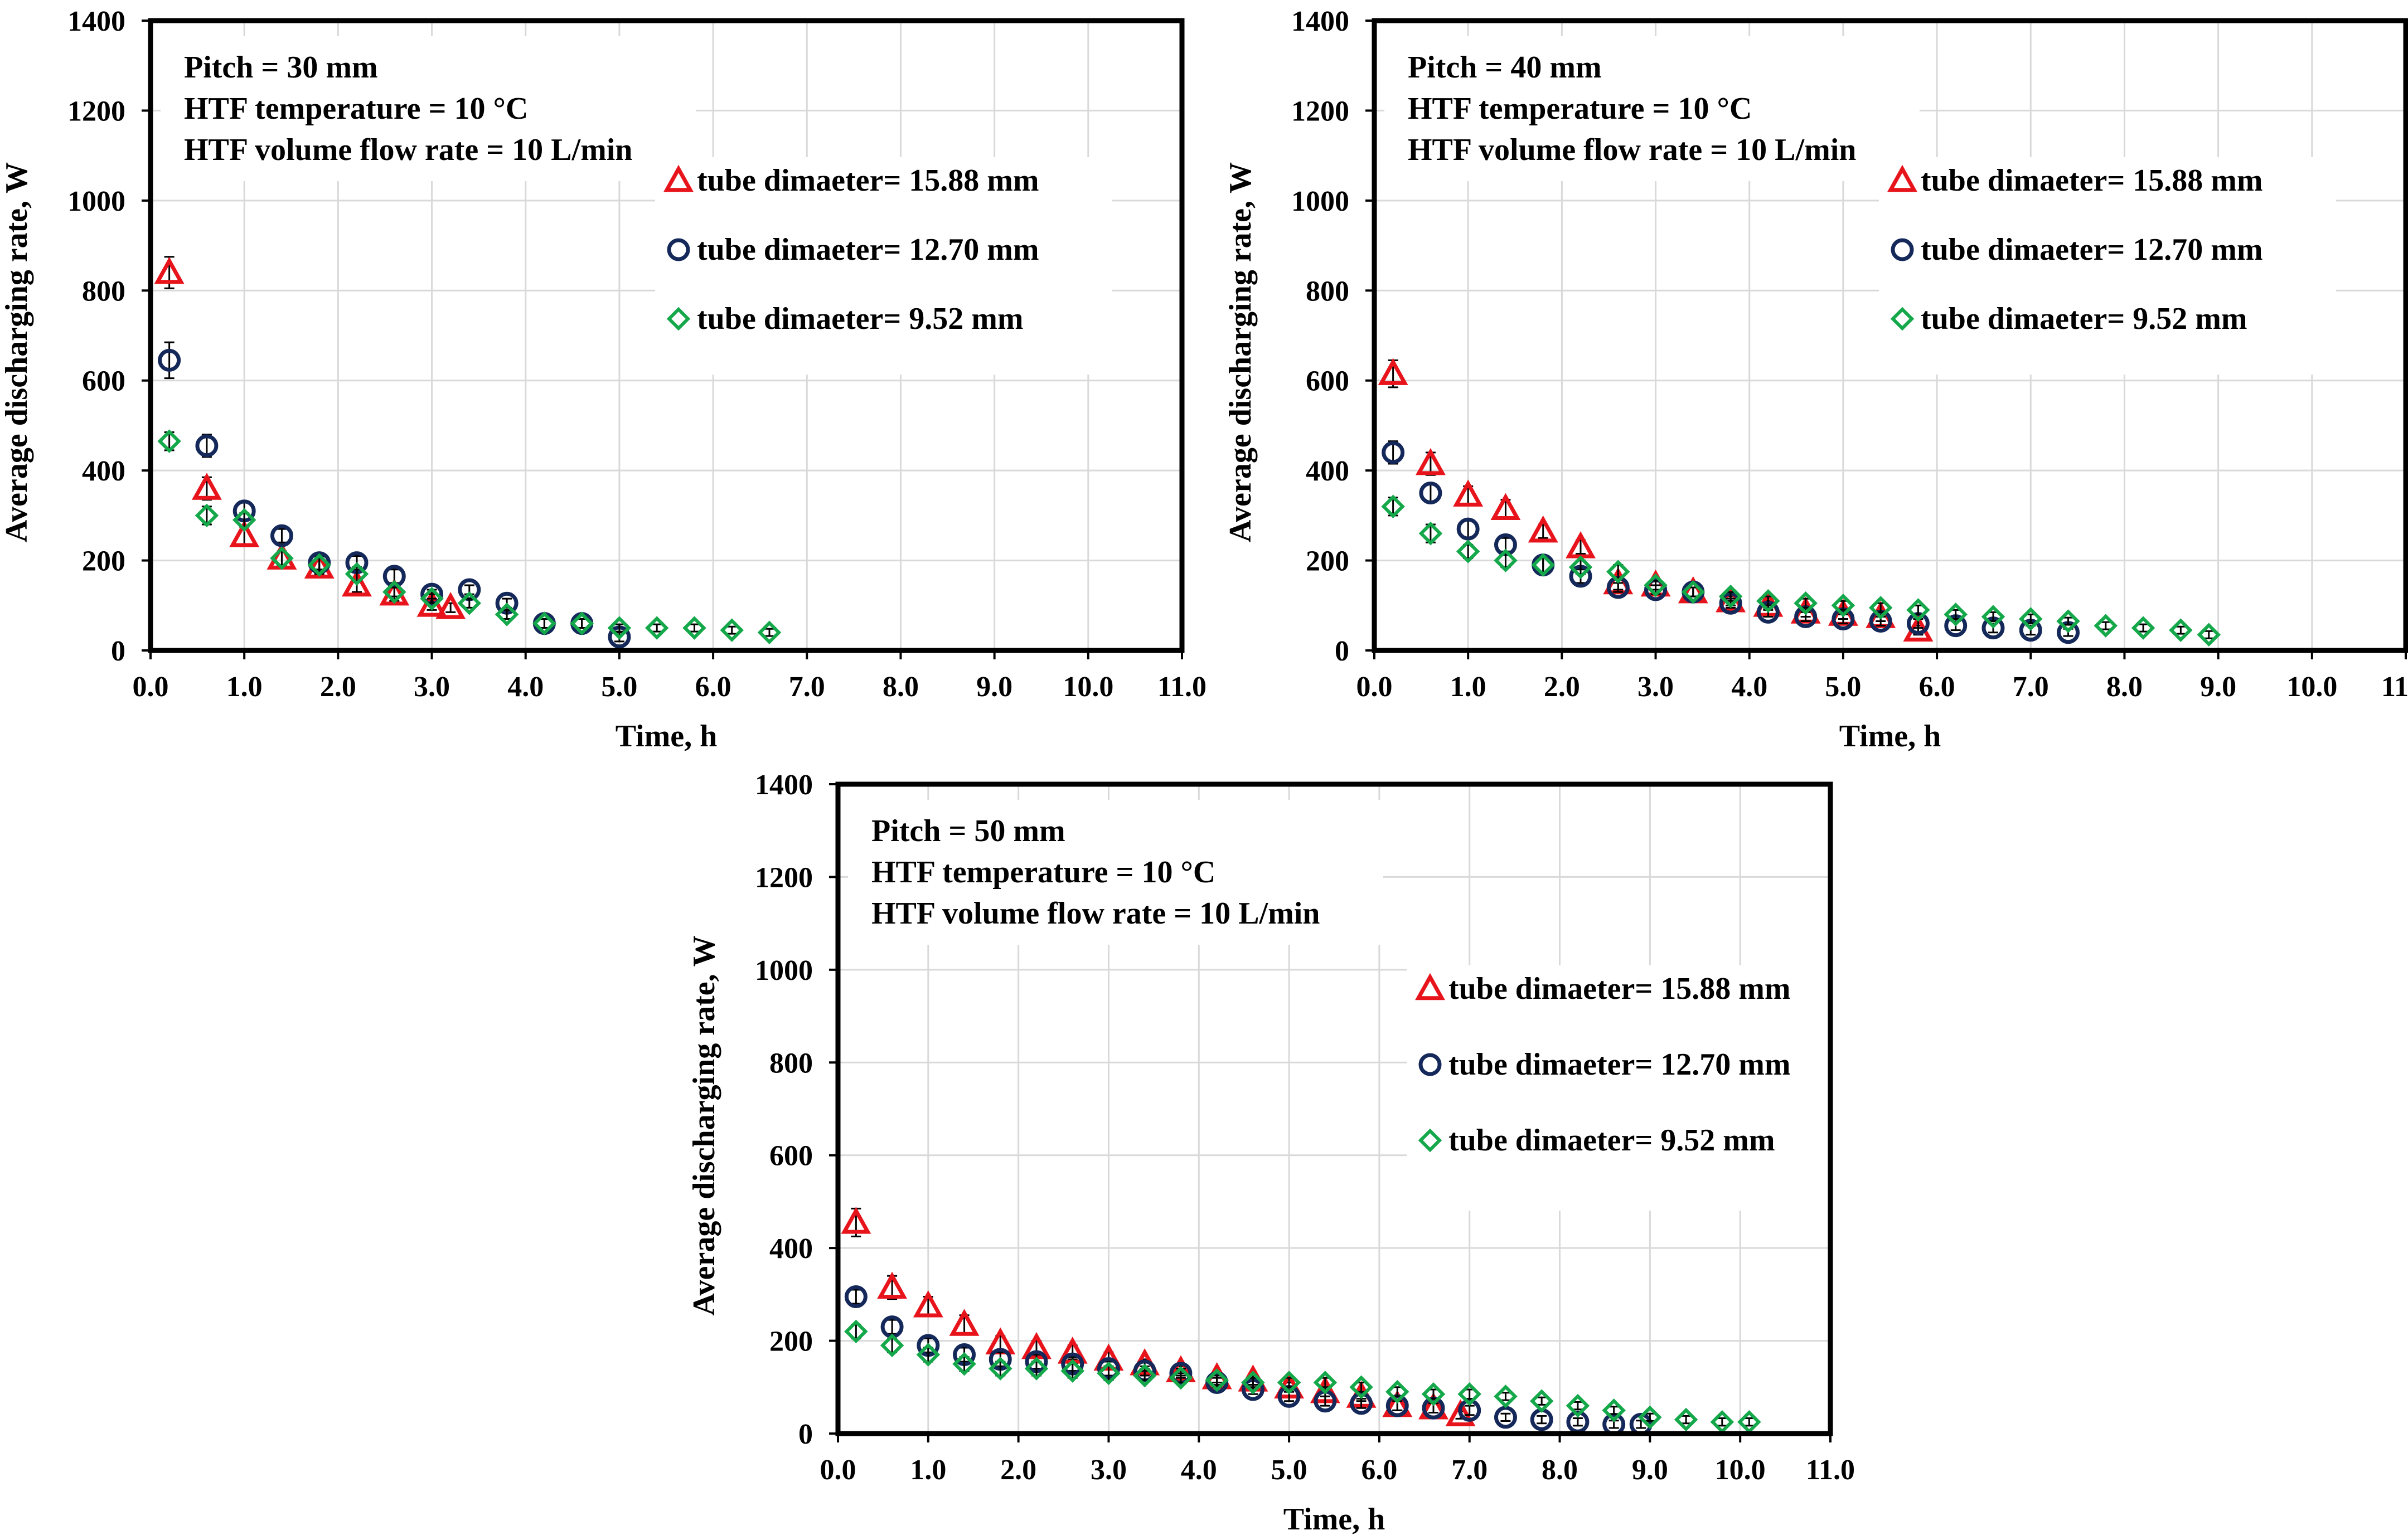 This screenshot has width=2408, height=1540. I want to click on legend-background, so click(2107, 266).